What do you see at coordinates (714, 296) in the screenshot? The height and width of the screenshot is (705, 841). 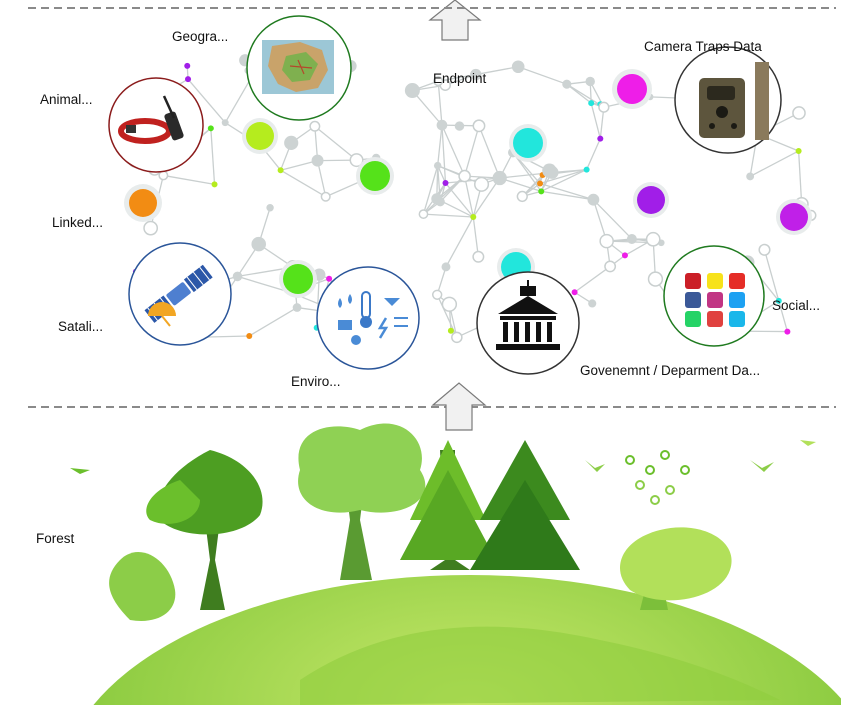 I see `social-media-icon` at bounding box center [714, 296].